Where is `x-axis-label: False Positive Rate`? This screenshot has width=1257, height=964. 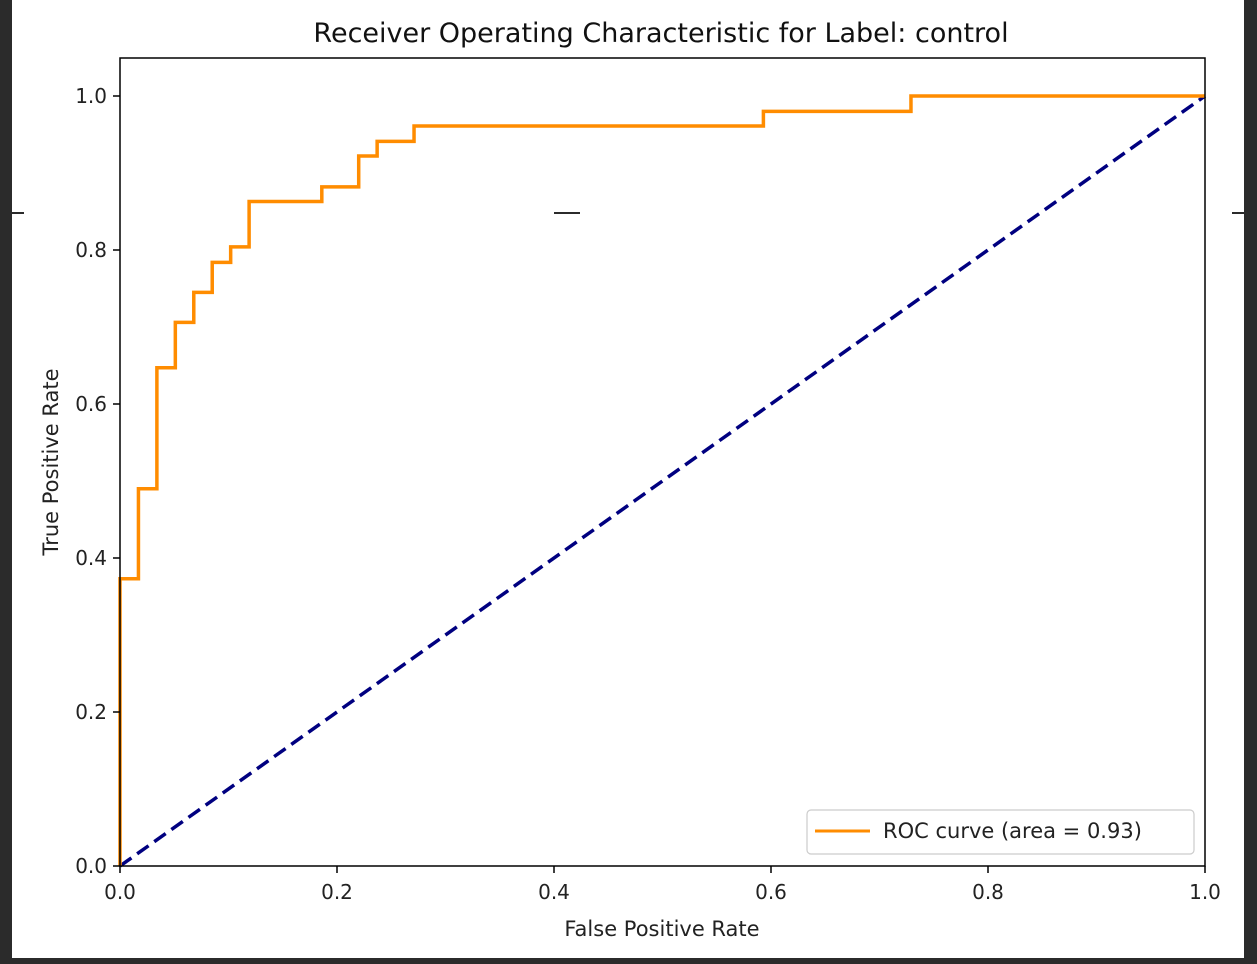
x-axis-label: False Positive Rate is located at coordinates (661, 929).